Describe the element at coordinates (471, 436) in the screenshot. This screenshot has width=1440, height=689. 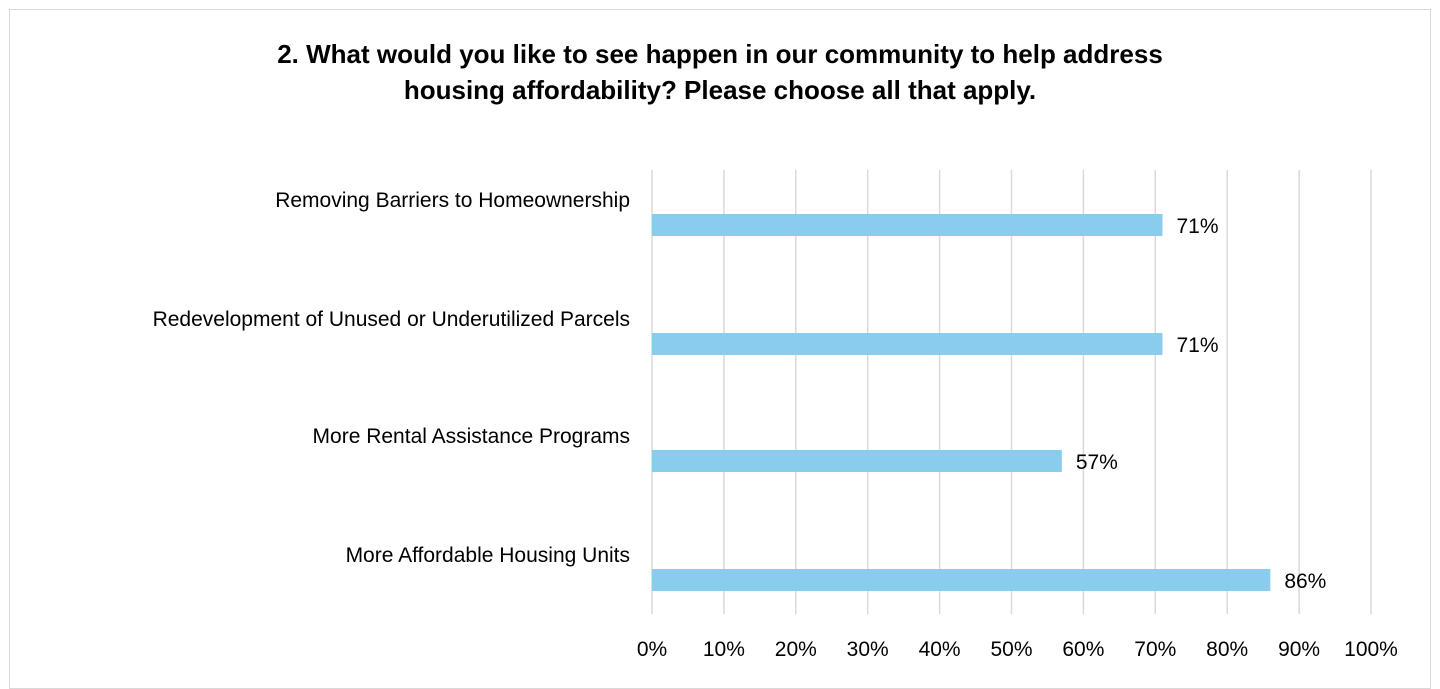
I see `category-label: More Rental Assistance Programs` at that location.